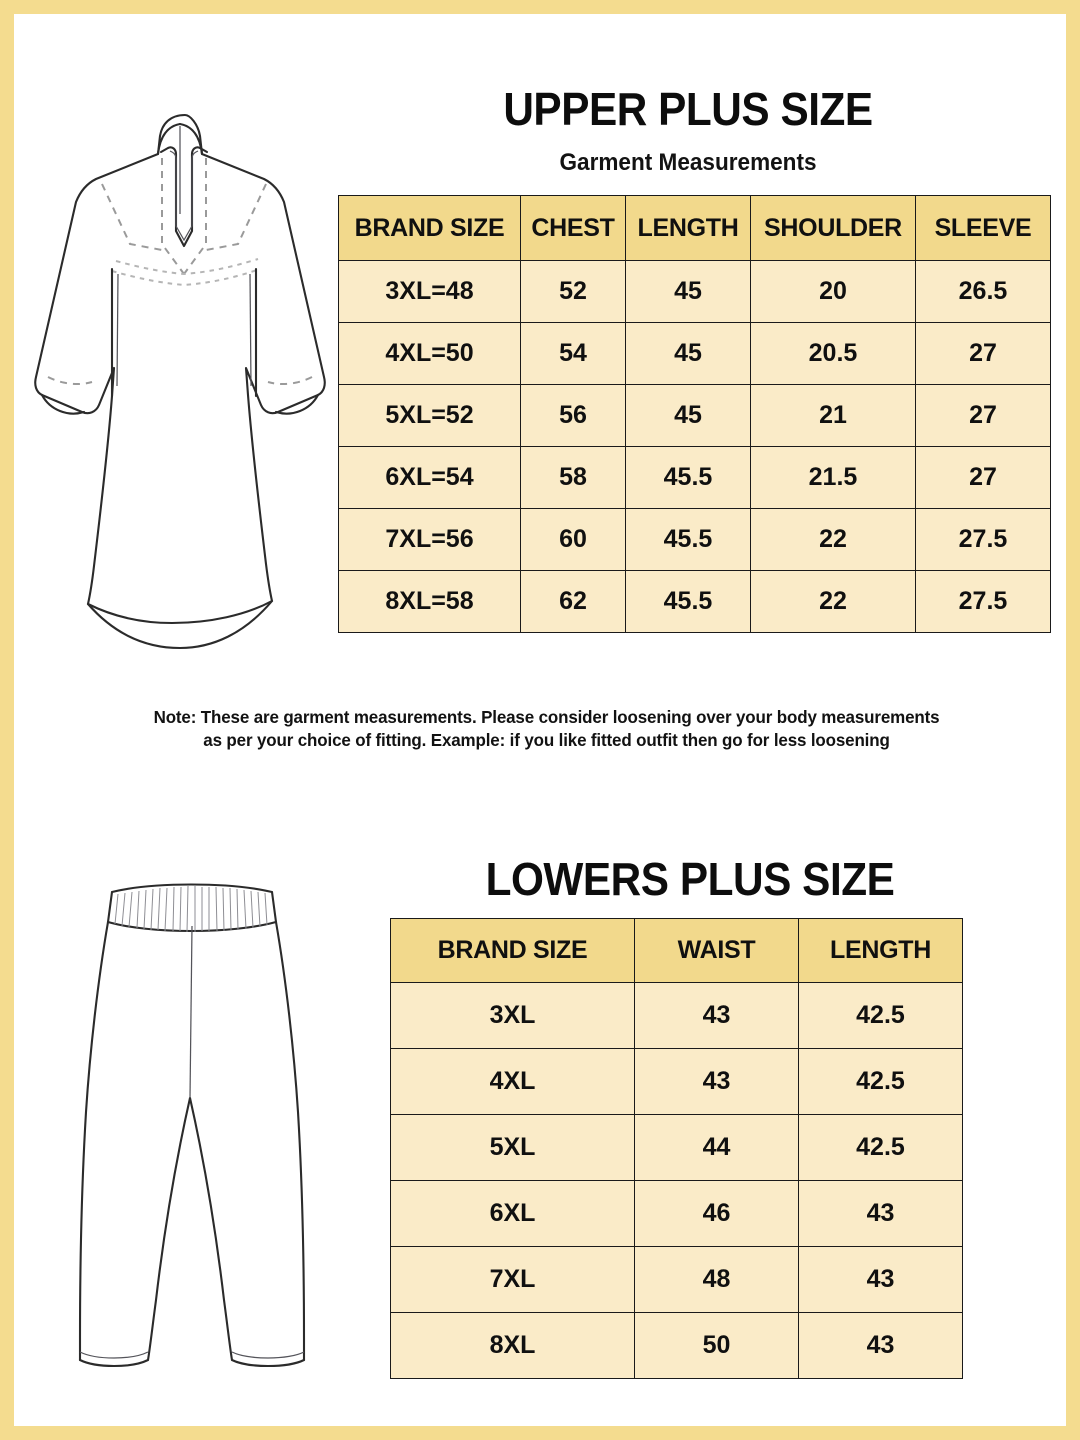 The height and width of the screenshot is (1440, 1080). Describe the element at coordinates (512, 1213) in the screenshot. I see `cell-brand-size: 6XL` at that location.